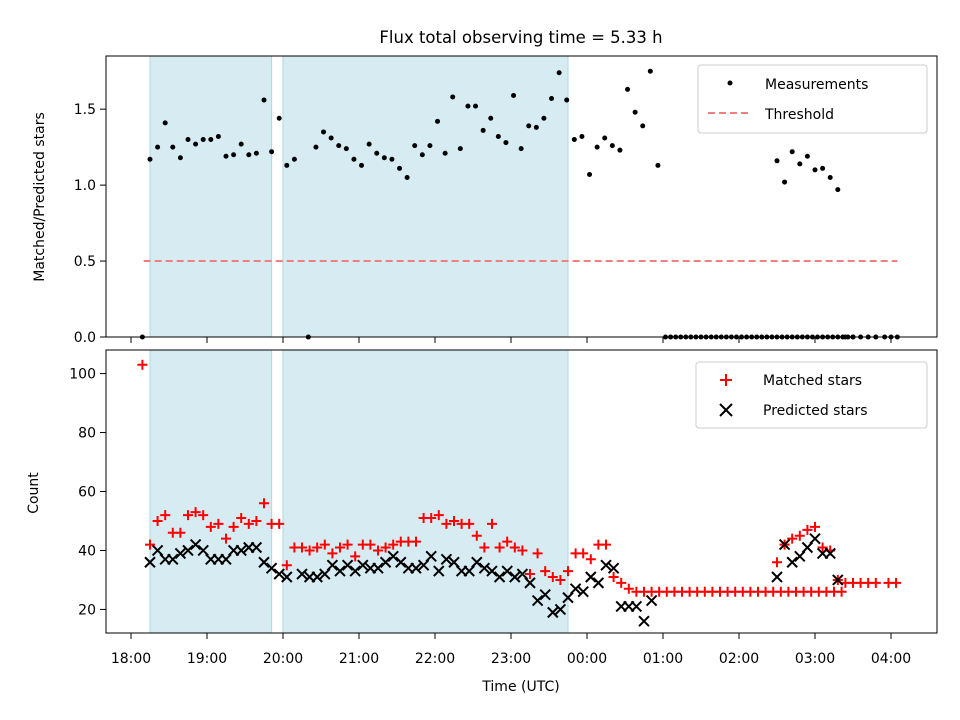  I want to click on bottom-y-ticks: 20 40 60 80 100, so click(87, 492).